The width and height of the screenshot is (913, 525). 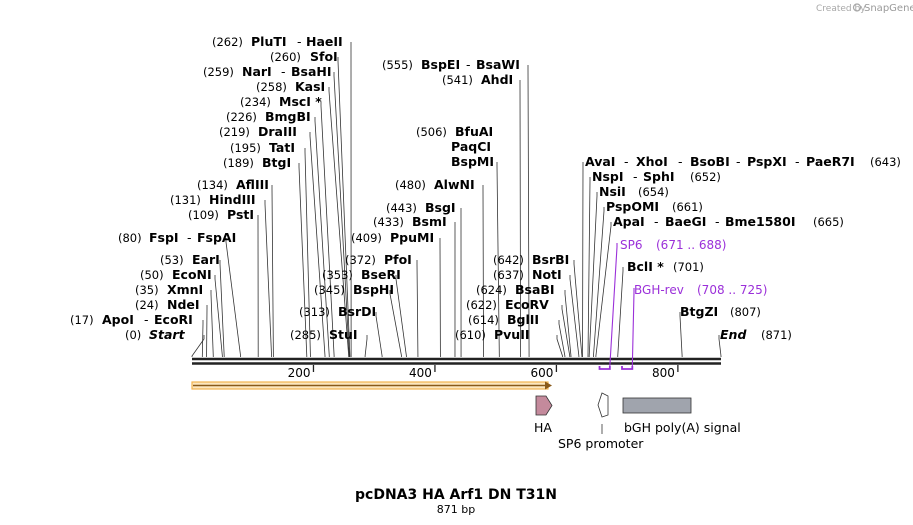 I want to click on enzyme-label: FspAI, so click(x=216, y=237).